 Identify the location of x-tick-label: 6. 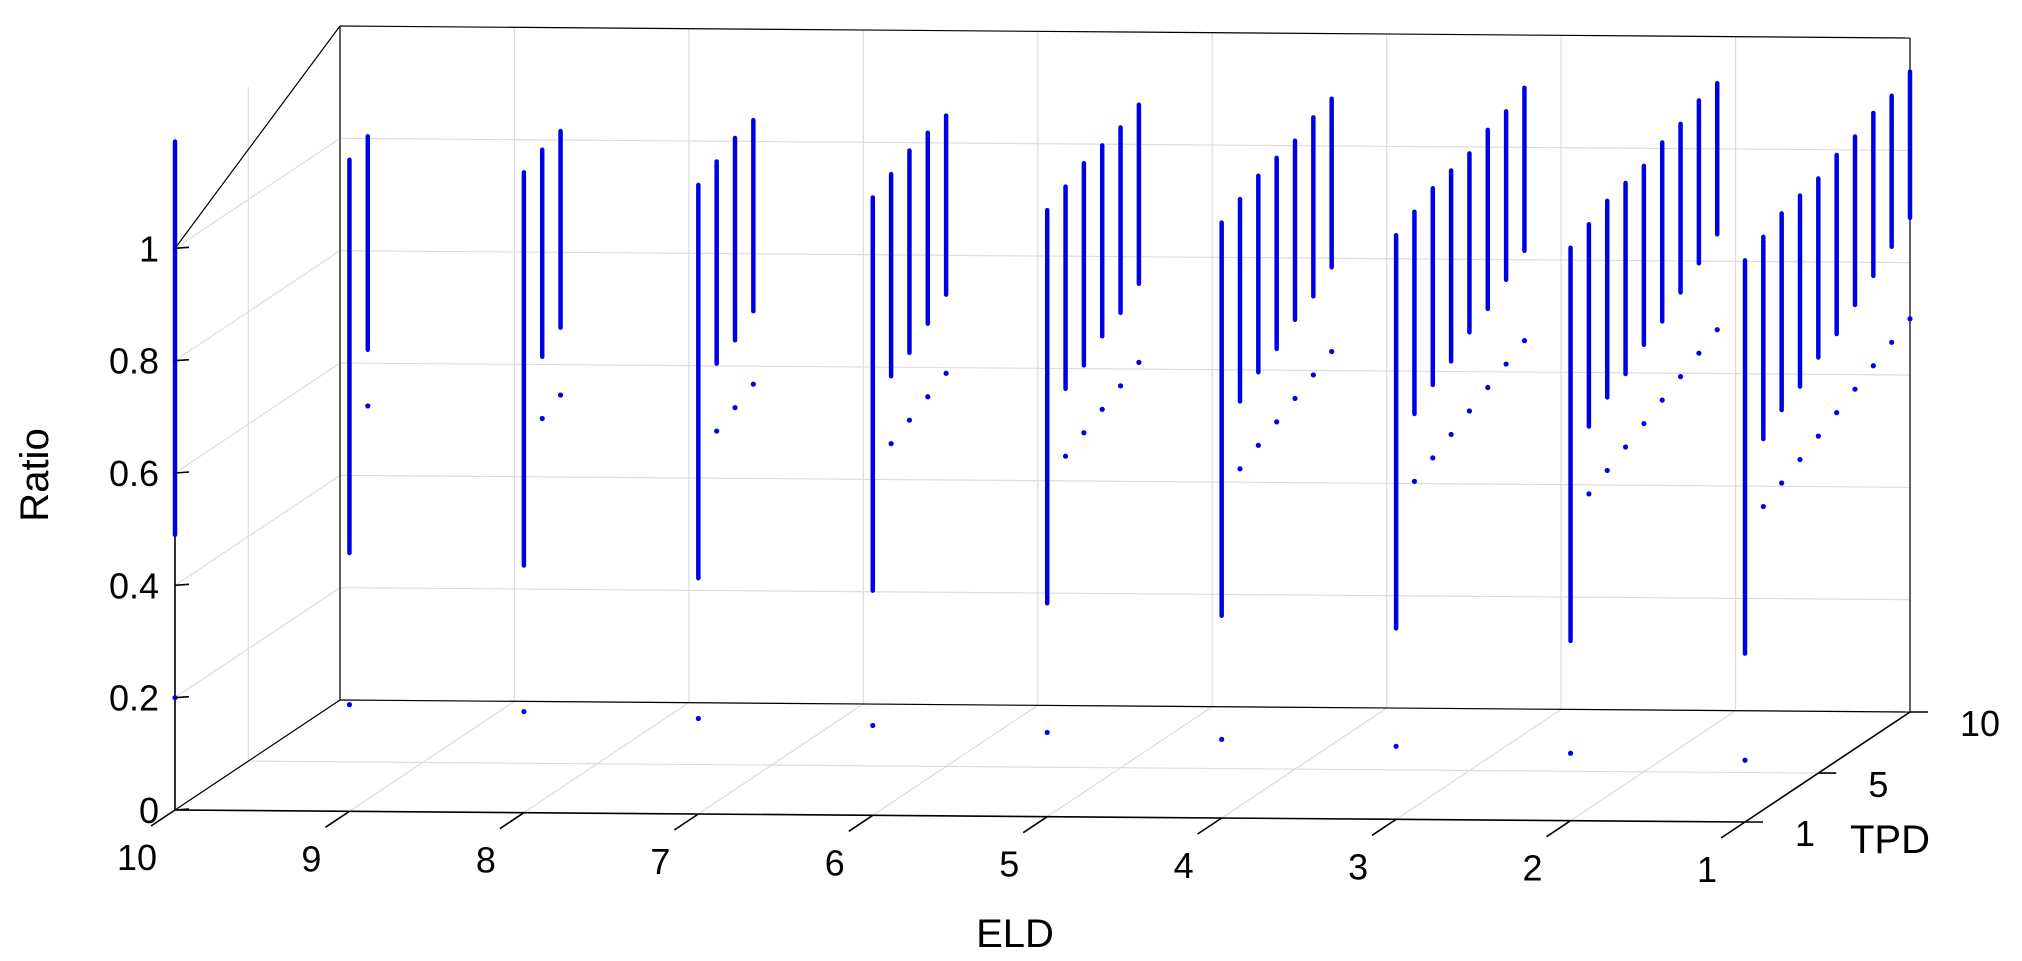
(835, 862).